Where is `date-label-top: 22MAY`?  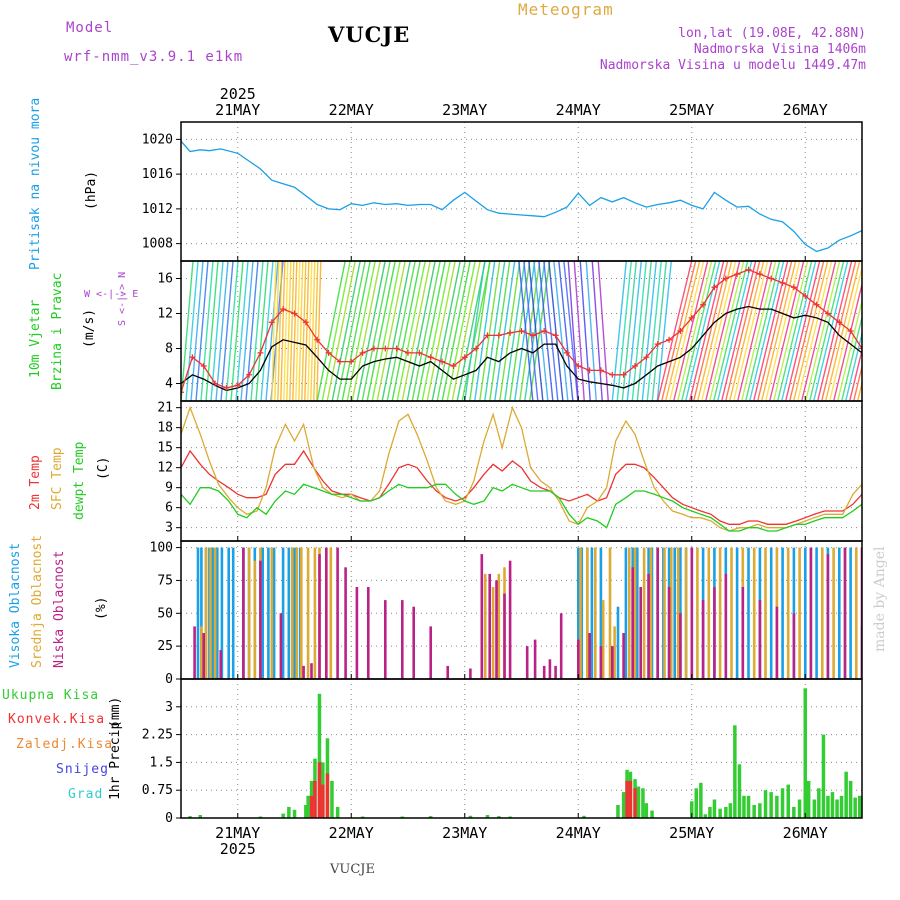
date-label-top: 22MAY is located at coordinates (351, 110).